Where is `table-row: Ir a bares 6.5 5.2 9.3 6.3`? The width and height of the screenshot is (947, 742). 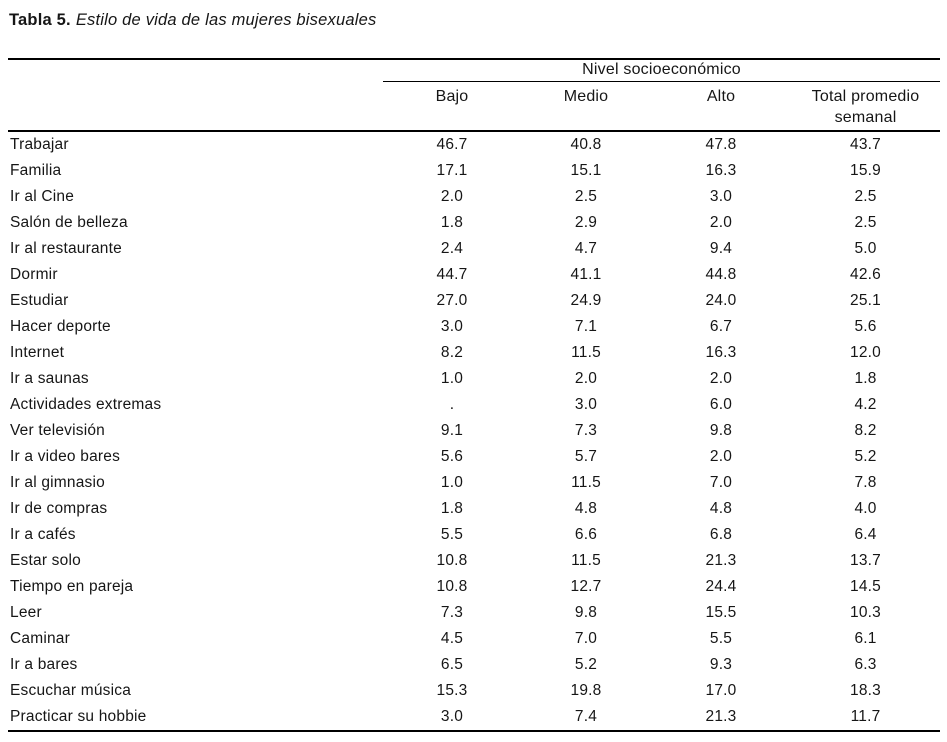 table-row: Ir a bares 6.5 5.2 9.3 6.3 is located at coordinates (474, 665).